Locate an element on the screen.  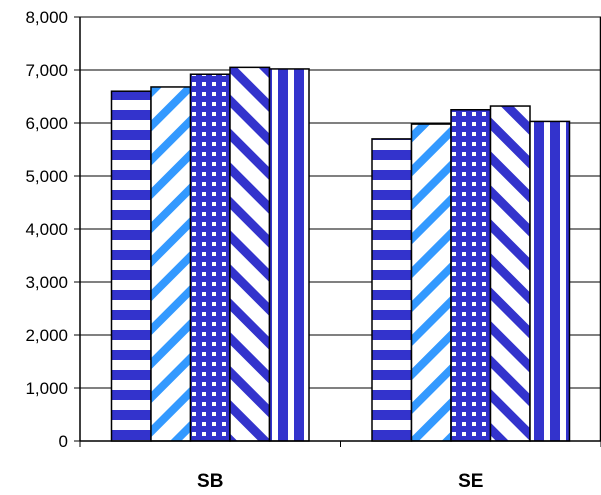
x-axis-category-labels: SB SE is located at coordinates (340, 481).